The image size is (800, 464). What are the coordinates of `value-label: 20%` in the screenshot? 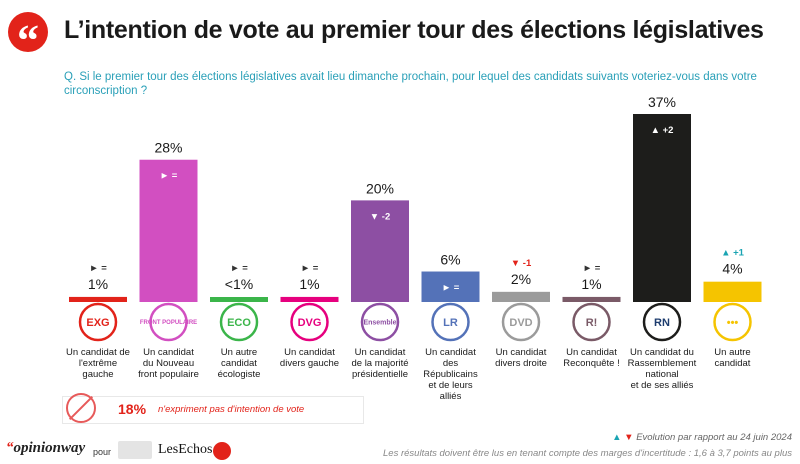 It's located at (380, 188).